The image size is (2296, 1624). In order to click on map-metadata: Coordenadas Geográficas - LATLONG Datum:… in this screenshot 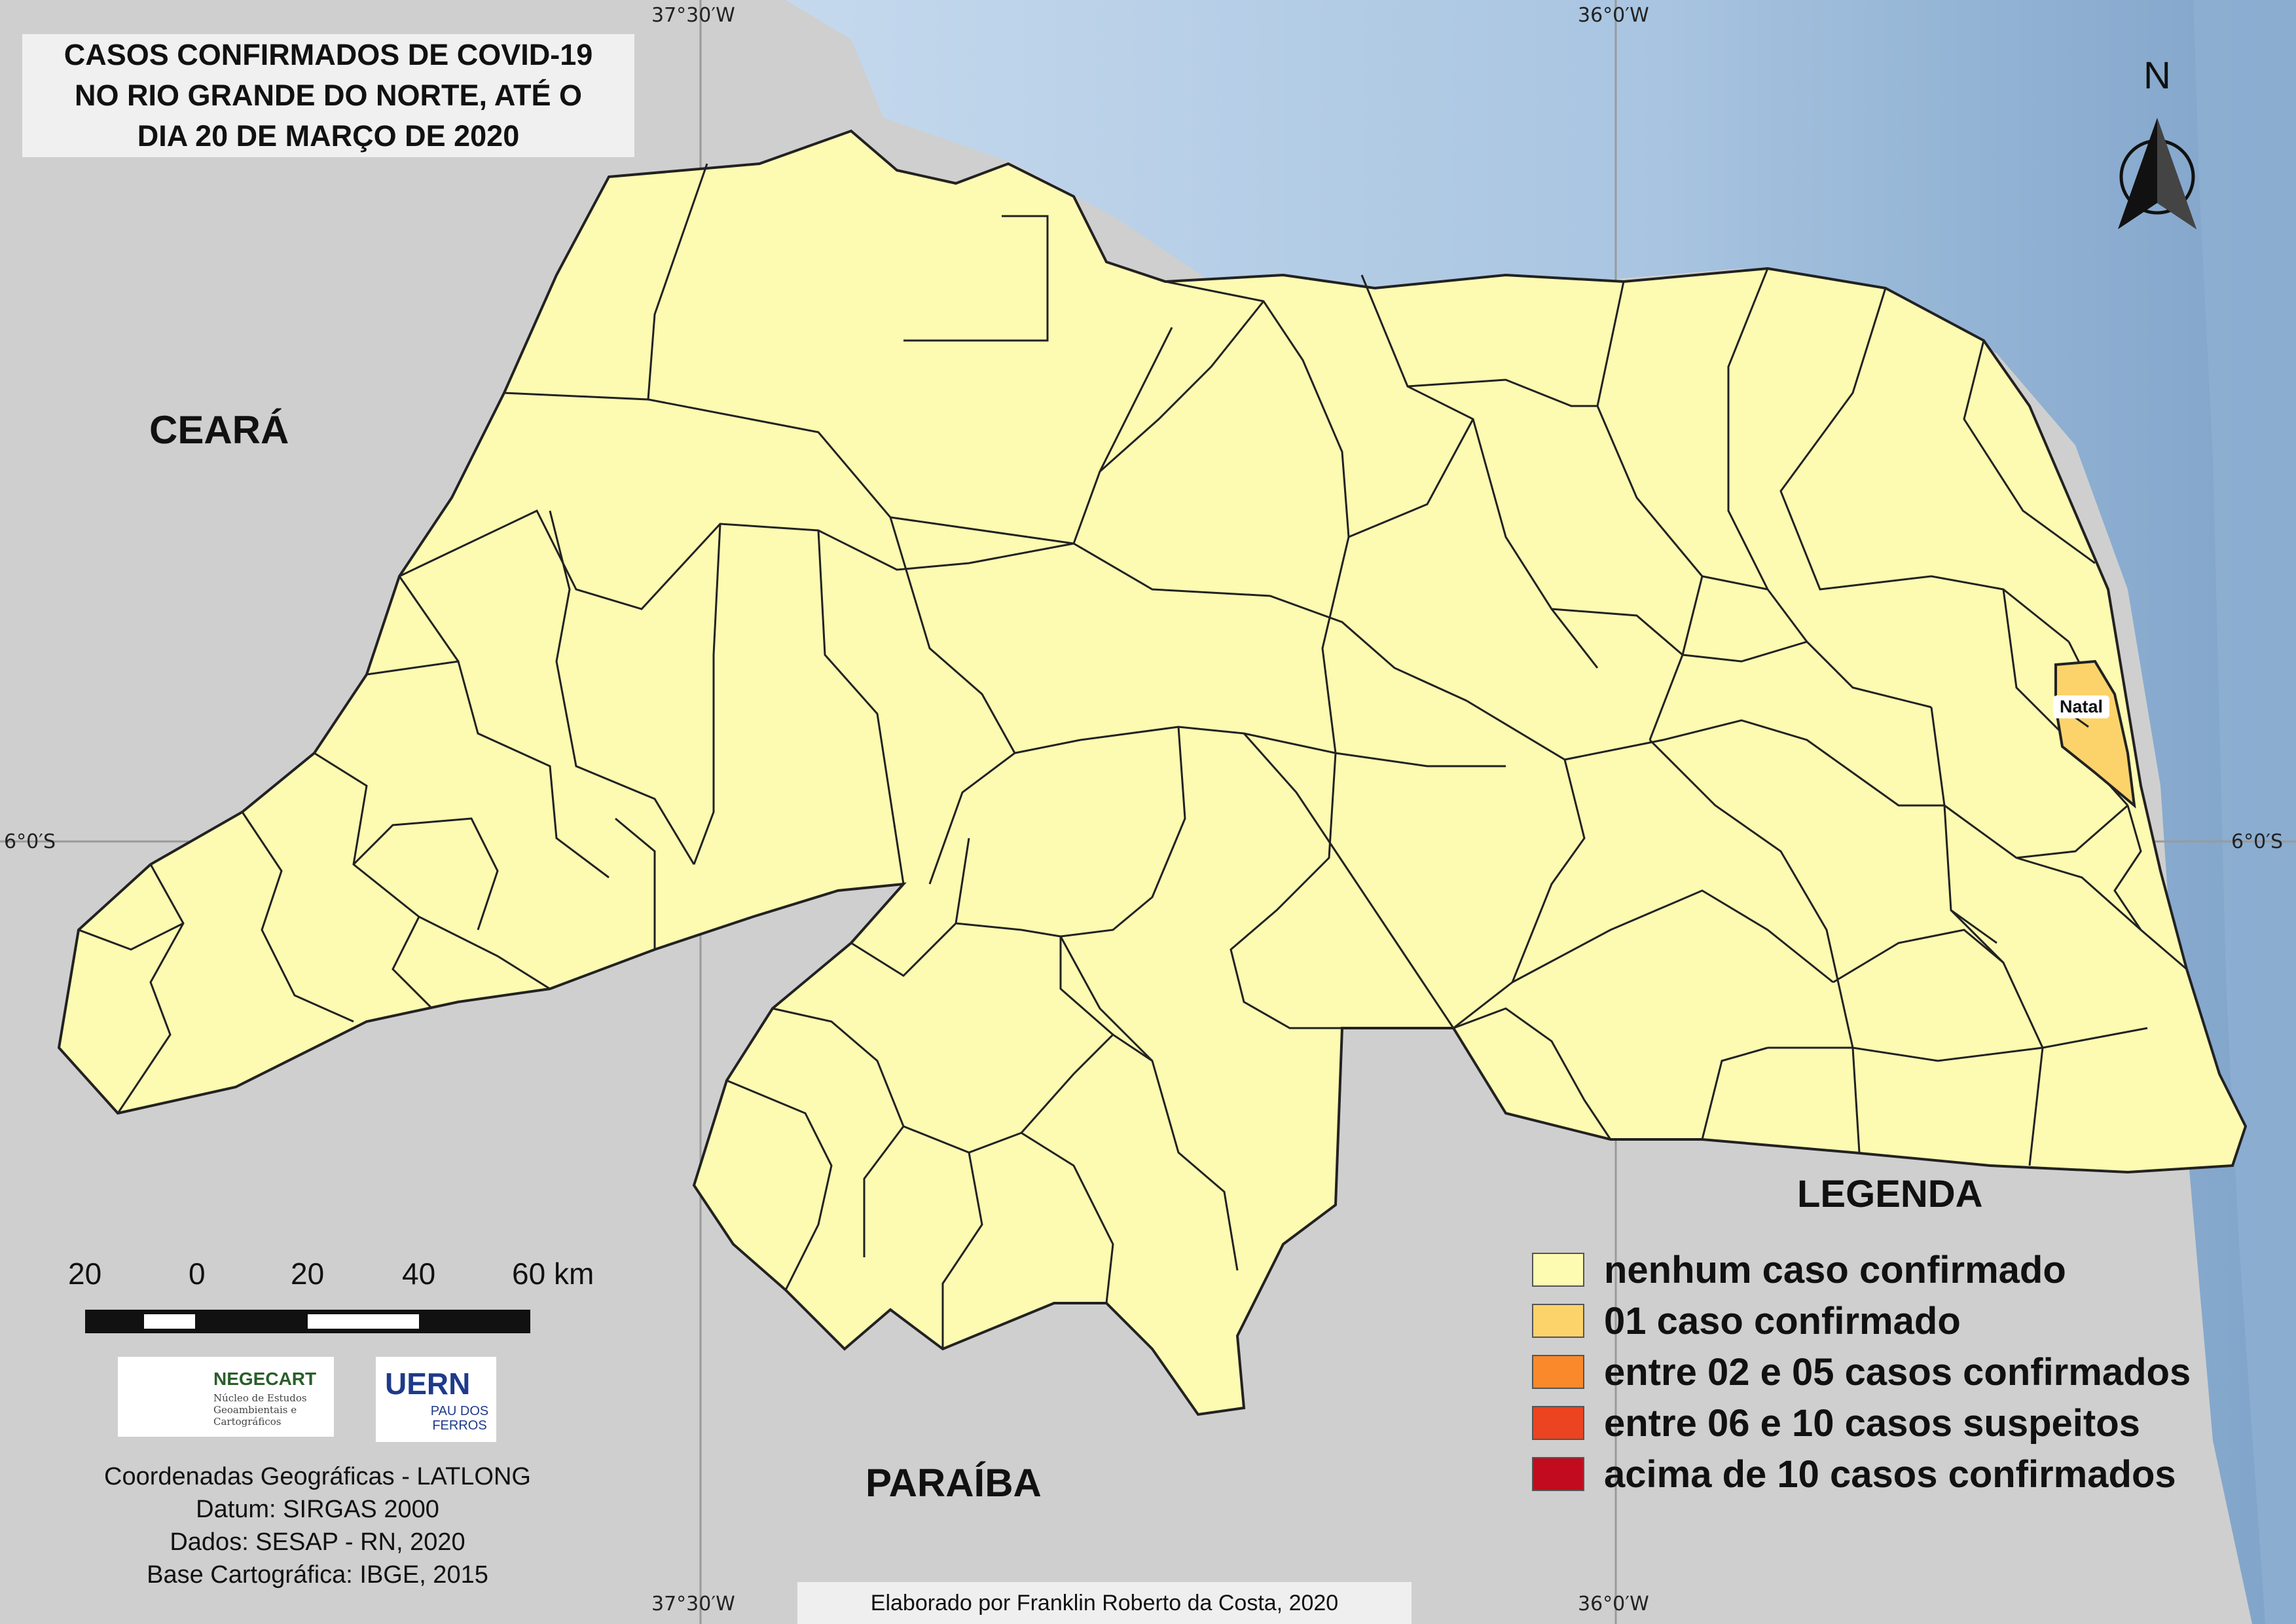, I will do `click(317, 1525)`.